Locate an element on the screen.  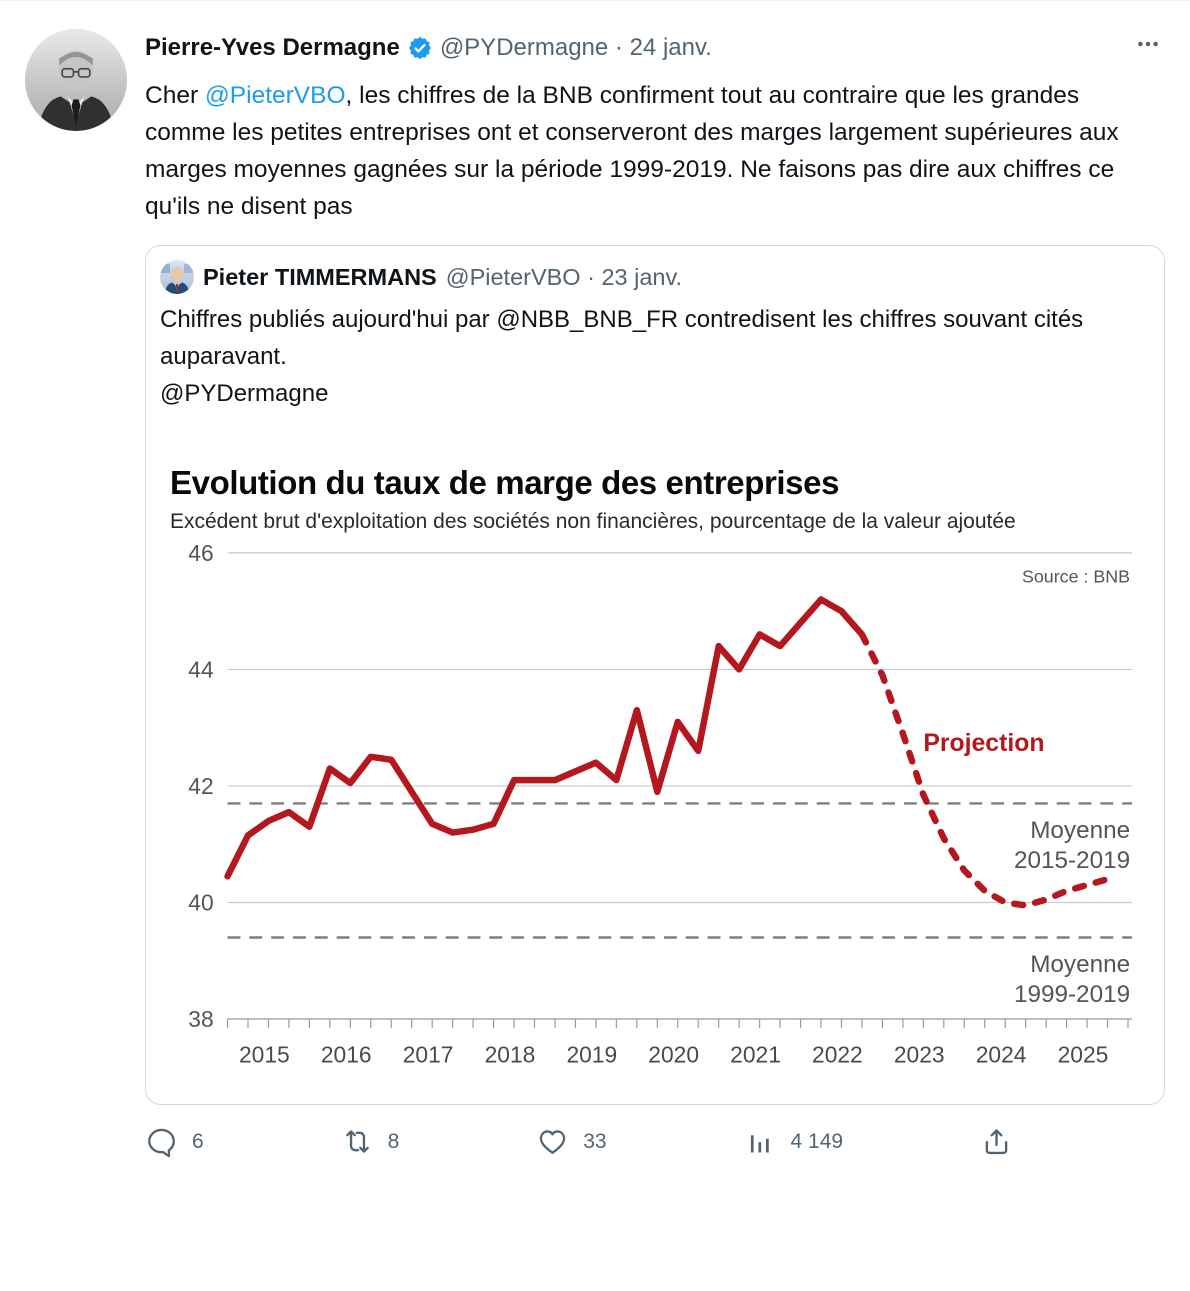
y-tick-label: 38 is located at coordinates (200, 1019).